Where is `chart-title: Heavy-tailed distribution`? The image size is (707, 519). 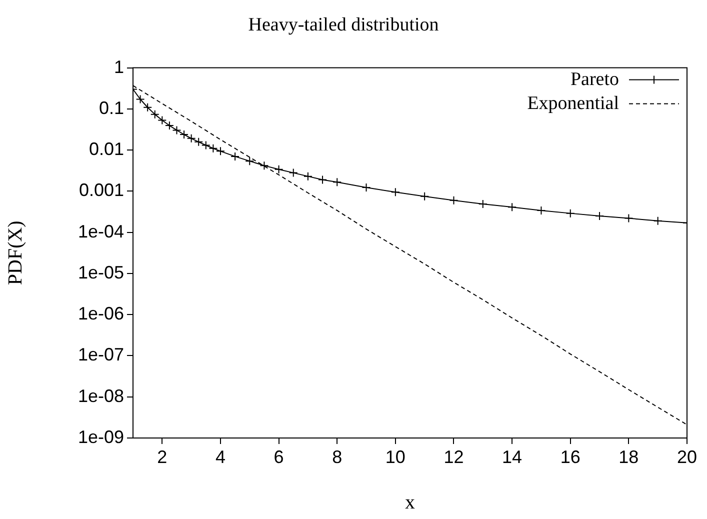 chart-title: Heavy-tailed distribution is located at coordinates (344, 25).